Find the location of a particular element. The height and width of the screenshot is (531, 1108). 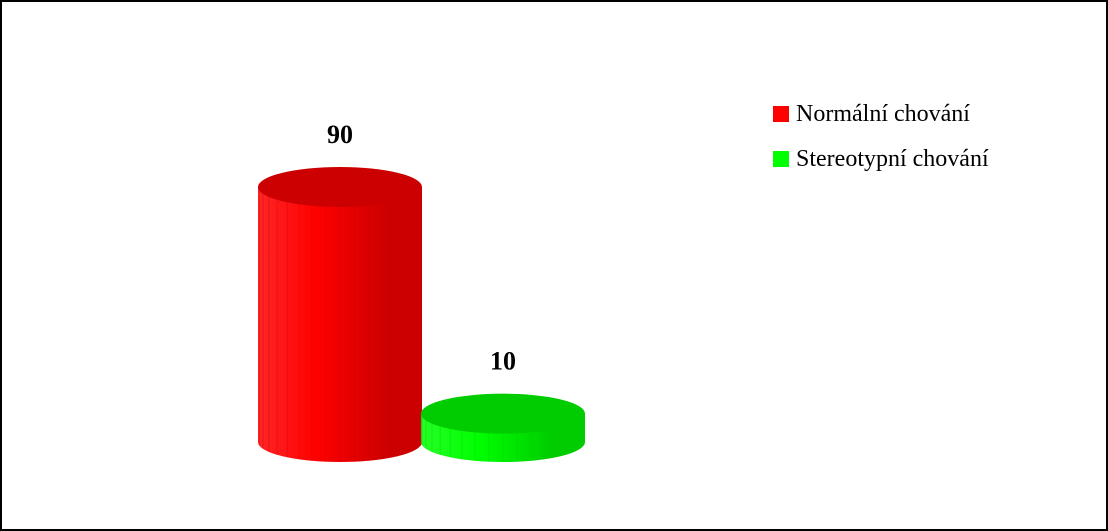

legend: Normální chování Stereotypní chování is located at coordinates (881, 136).